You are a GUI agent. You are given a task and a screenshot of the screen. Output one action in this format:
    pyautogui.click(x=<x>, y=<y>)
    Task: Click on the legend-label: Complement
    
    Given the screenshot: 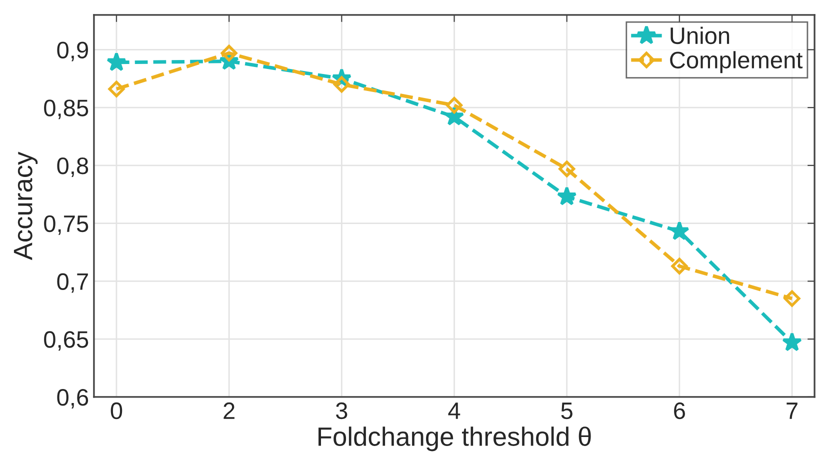 What is the action you would take?
    pyautogui.click(x=736, y=62)
    